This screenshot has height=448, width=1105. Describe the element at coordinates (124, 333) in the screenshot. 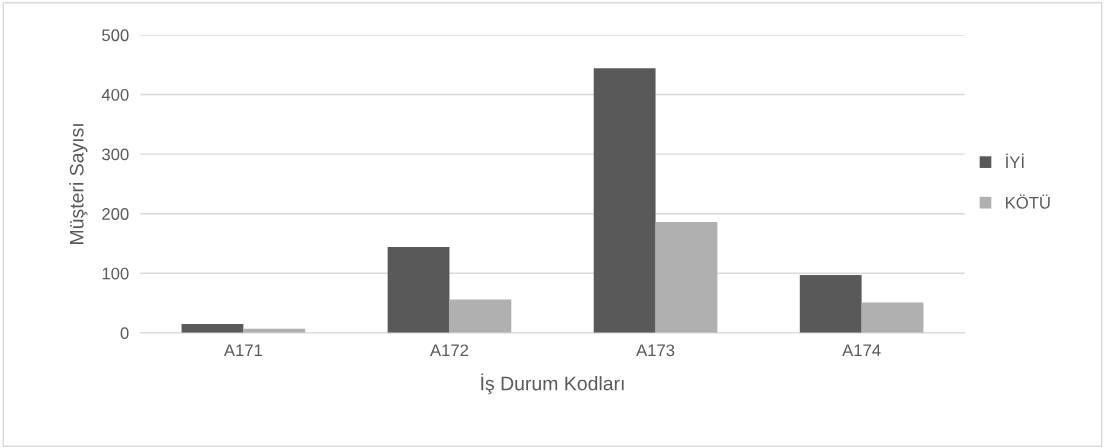

I see `y-tick-label: 0` at that location.